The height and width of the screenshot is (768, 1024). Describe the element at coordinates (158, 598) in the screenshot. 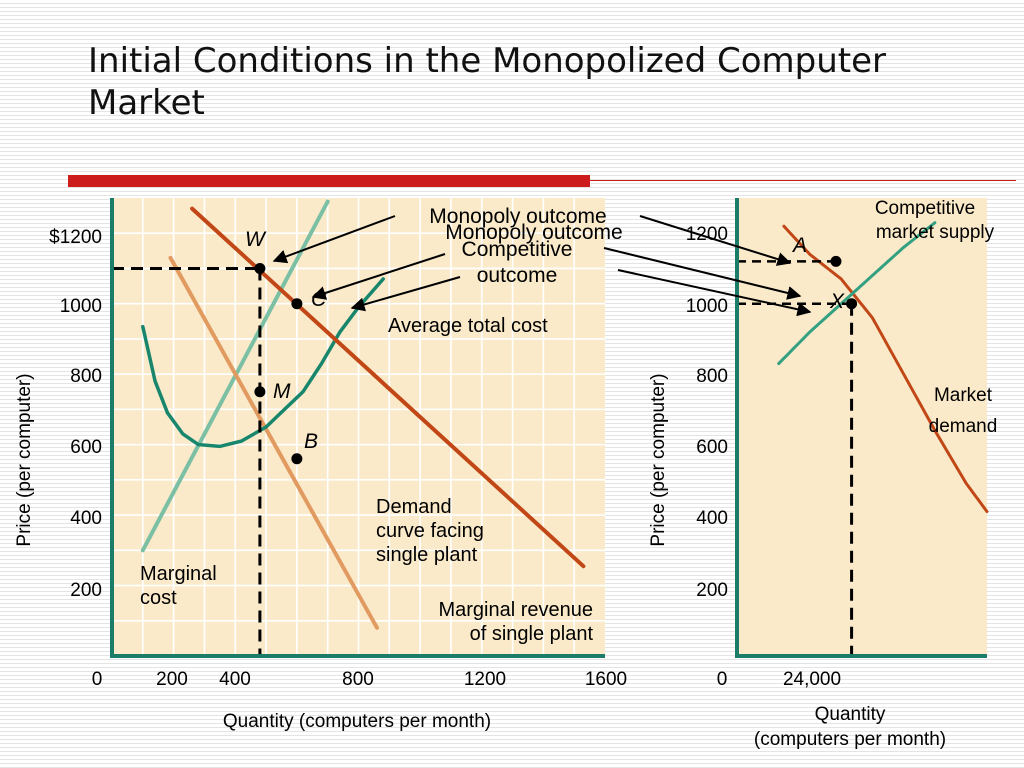

I see `mc-label-line: cost` at that location.